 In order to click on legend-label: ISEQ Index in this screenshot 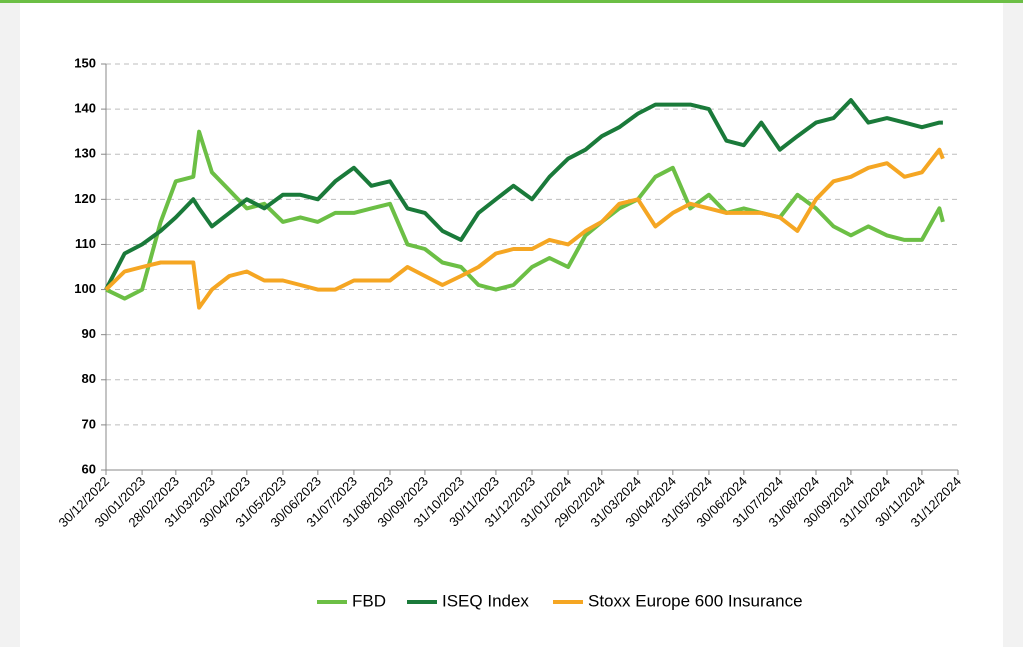, I will do `click(485, 600)`.